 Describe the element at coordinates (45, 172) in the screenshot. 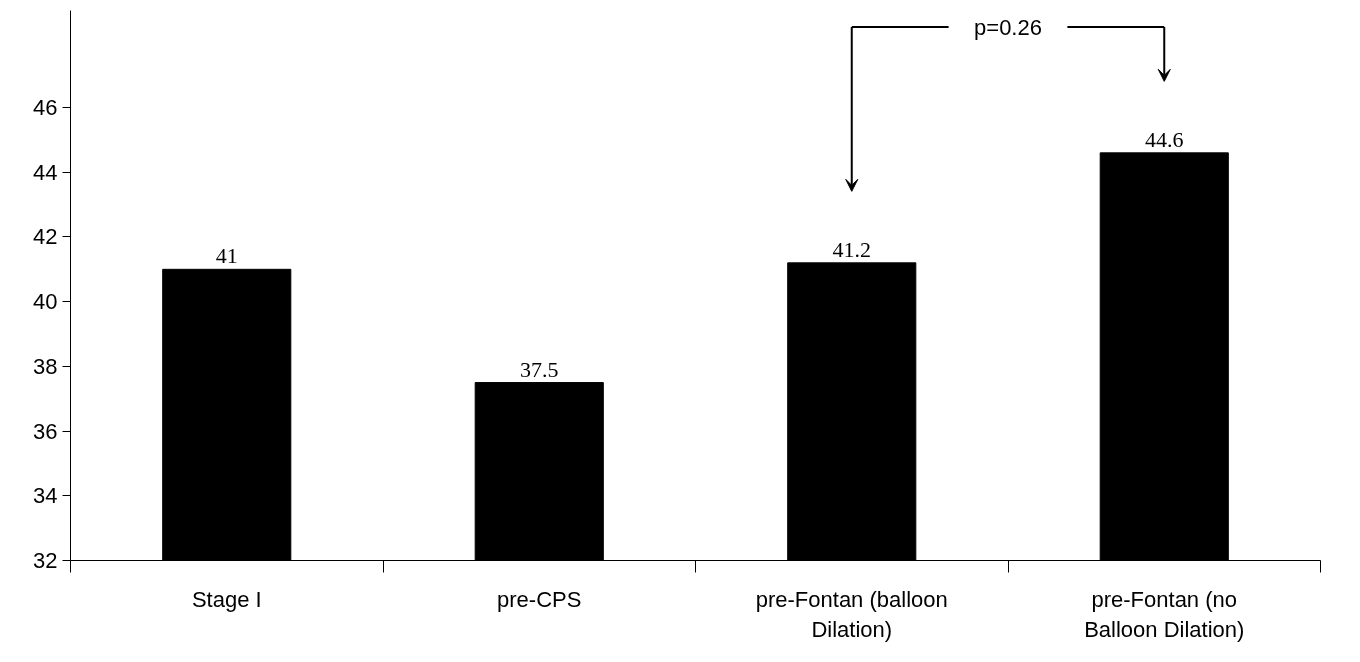

I see `y-tick-label: 44` at that location.